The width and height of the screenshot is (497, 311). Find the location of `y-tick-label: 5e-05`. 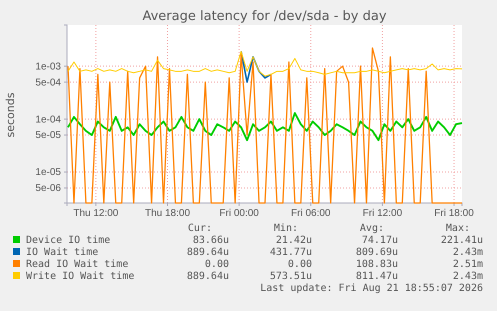

y-tick-label: 5e-05 is located at coordinates (48, 136).